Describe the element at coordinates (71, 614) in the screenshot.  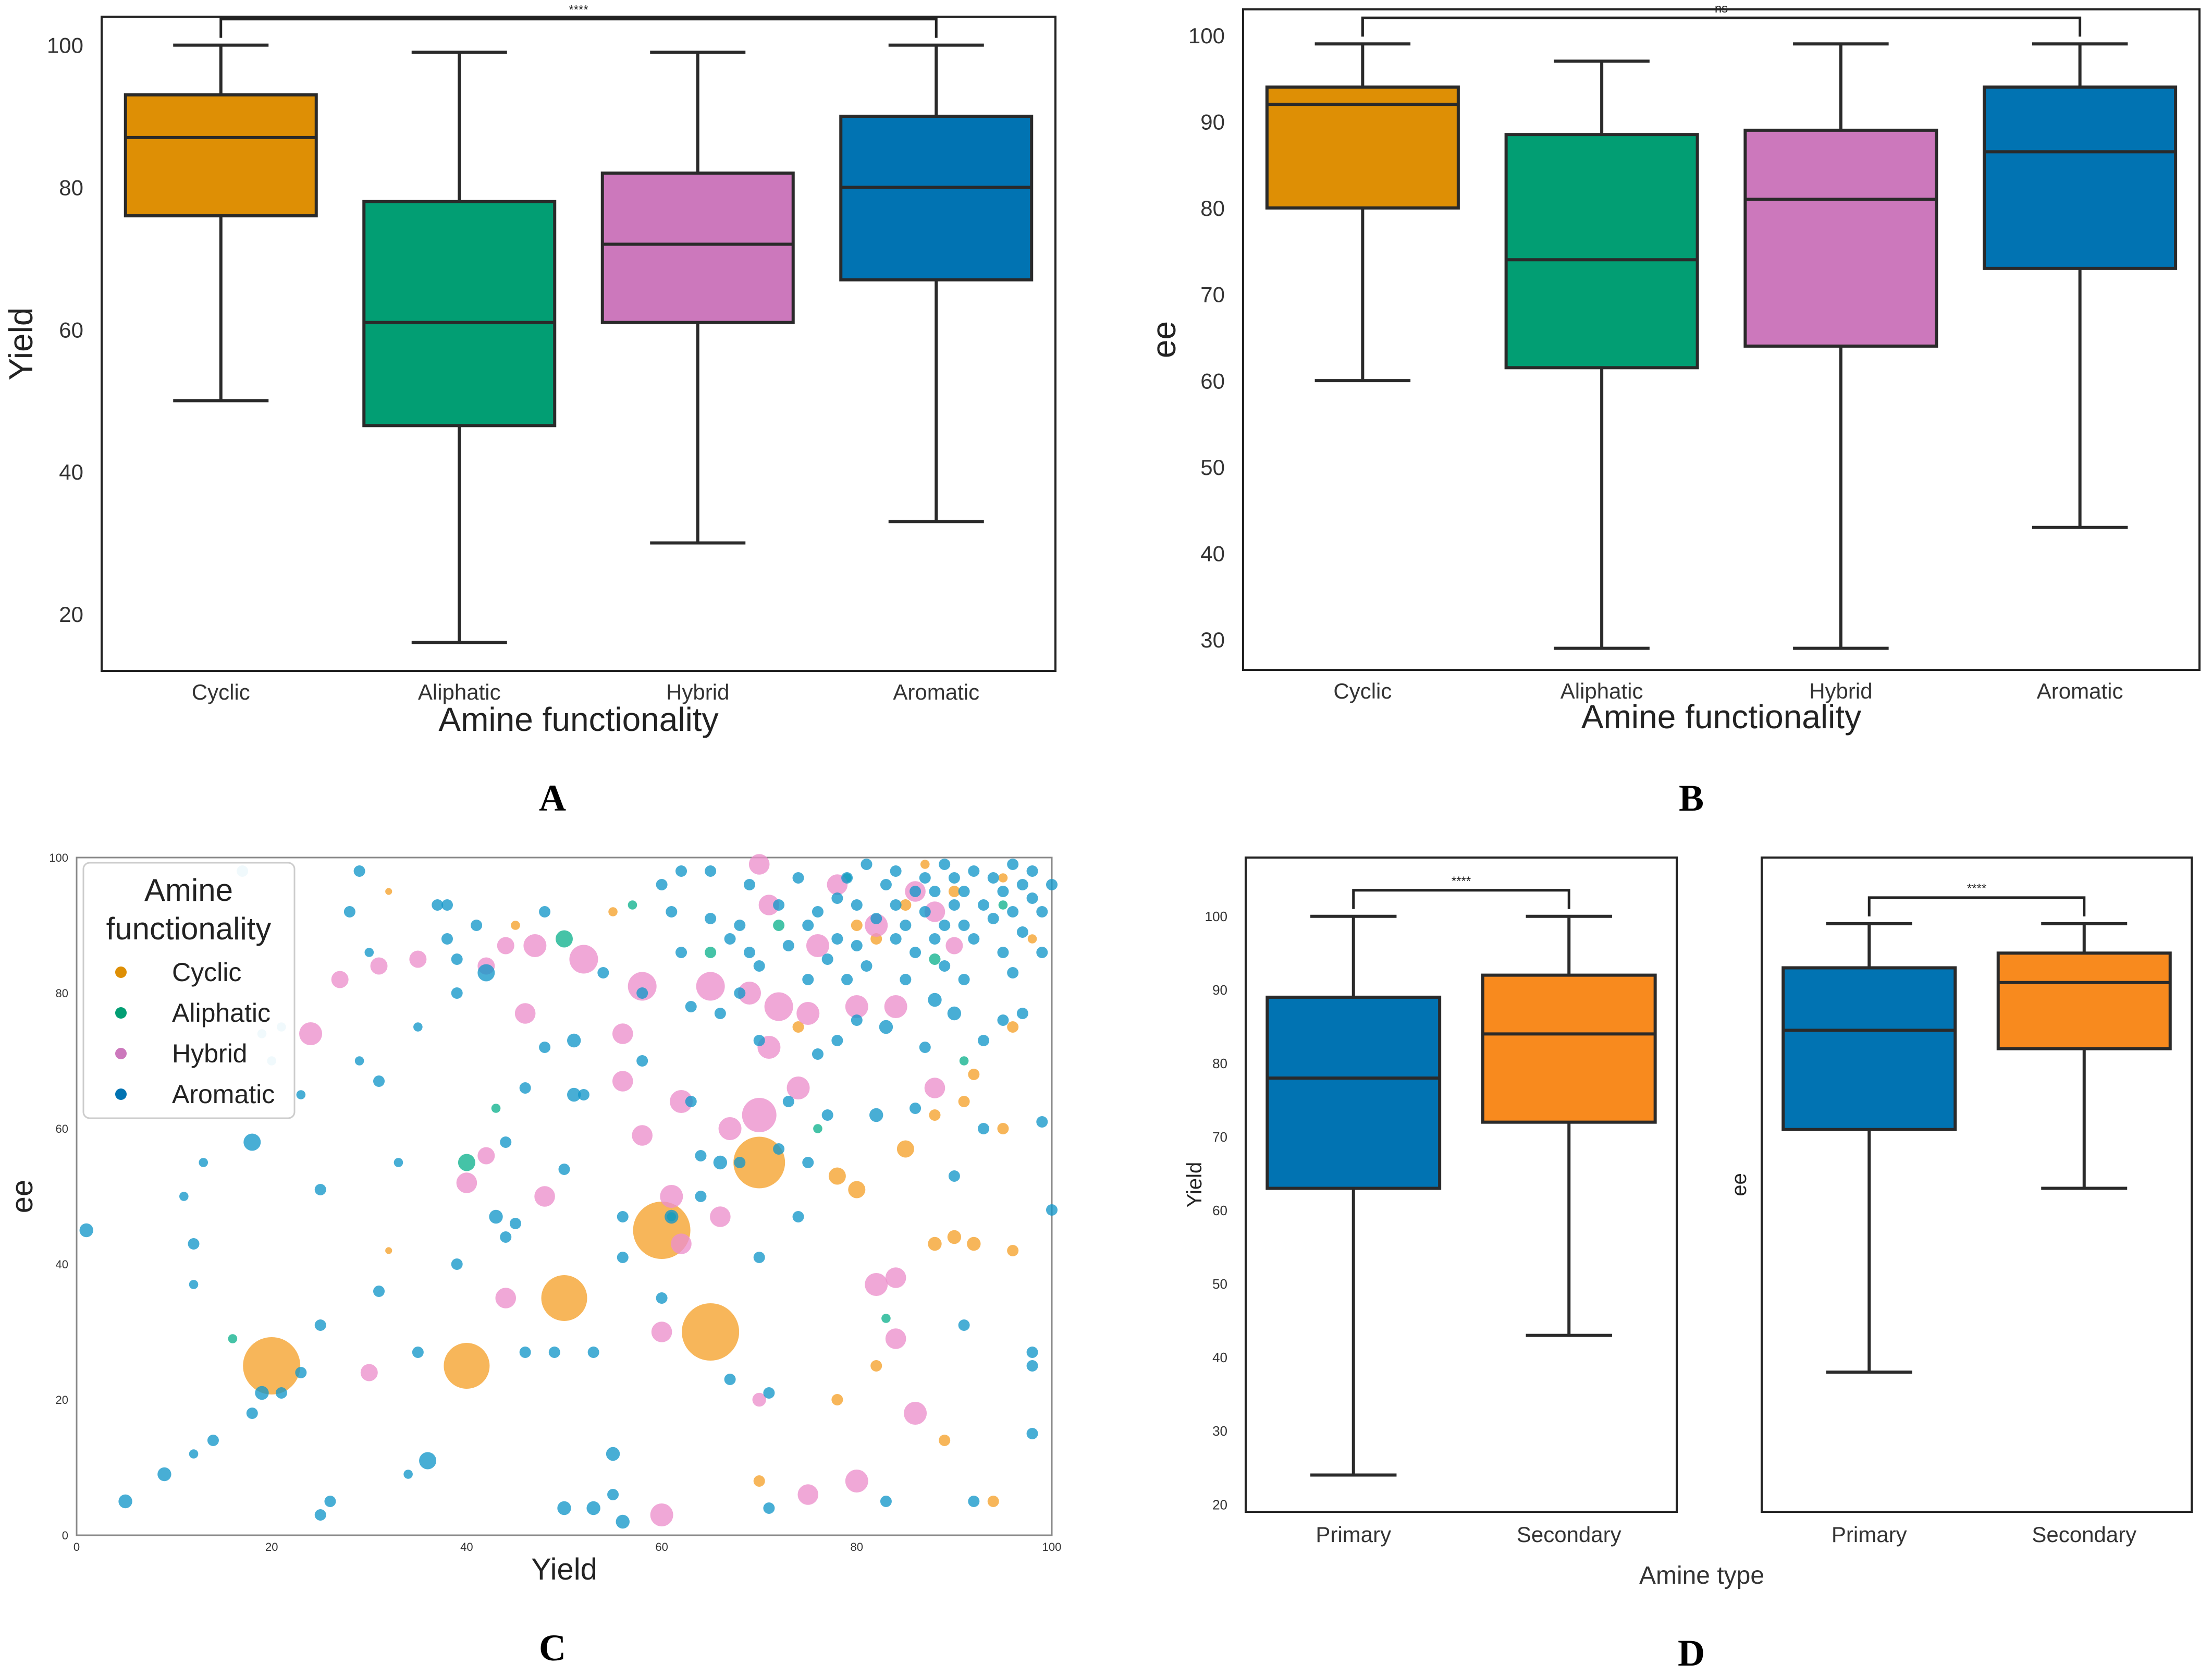
I see `y-tick-label: 20` at that location.